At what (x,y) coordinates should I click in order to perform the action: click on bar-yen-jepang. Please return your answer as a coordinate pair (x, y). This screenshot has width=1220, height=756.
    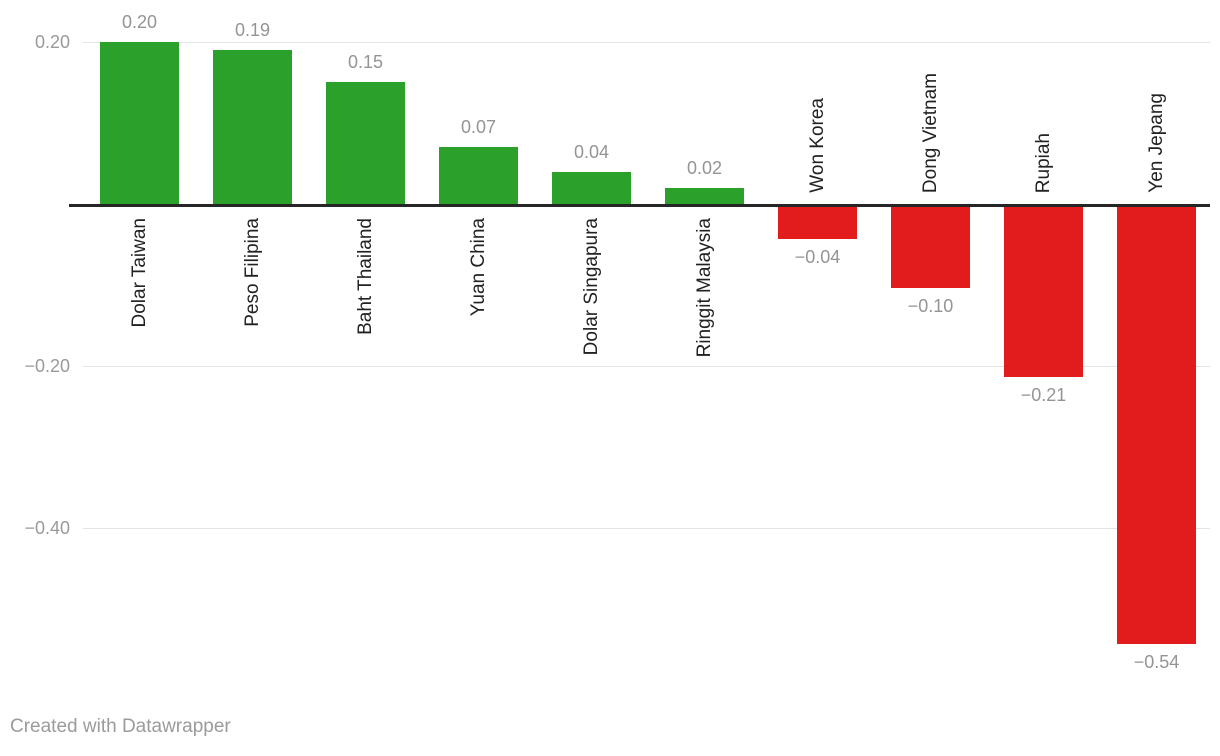
    Looking at the image, I should click on (1156, 425).